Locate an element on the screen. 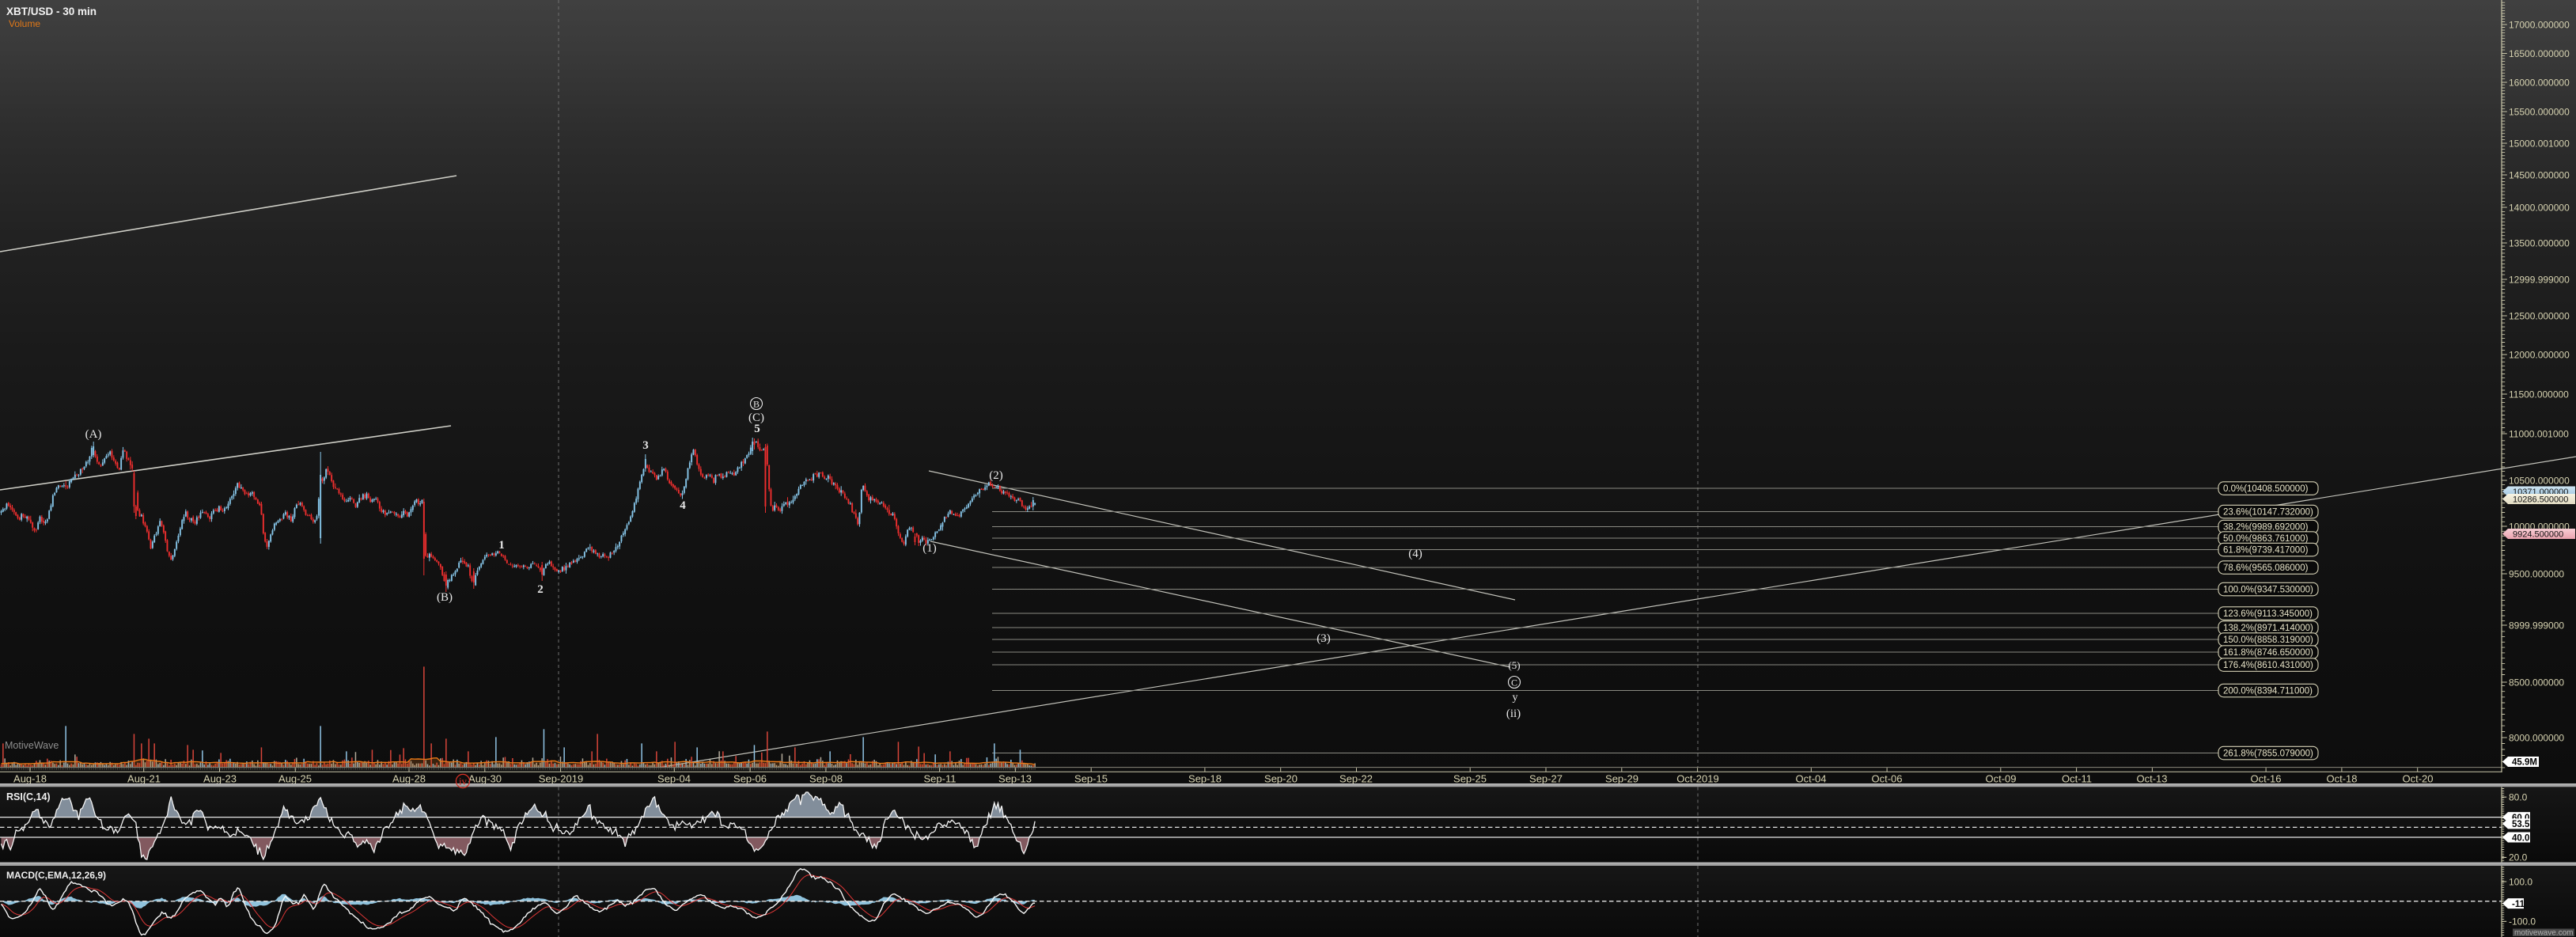 The height and width of the screenshot is (937, 2576). svg-text: 8999.999000 is located at coordinates (2536, 625).